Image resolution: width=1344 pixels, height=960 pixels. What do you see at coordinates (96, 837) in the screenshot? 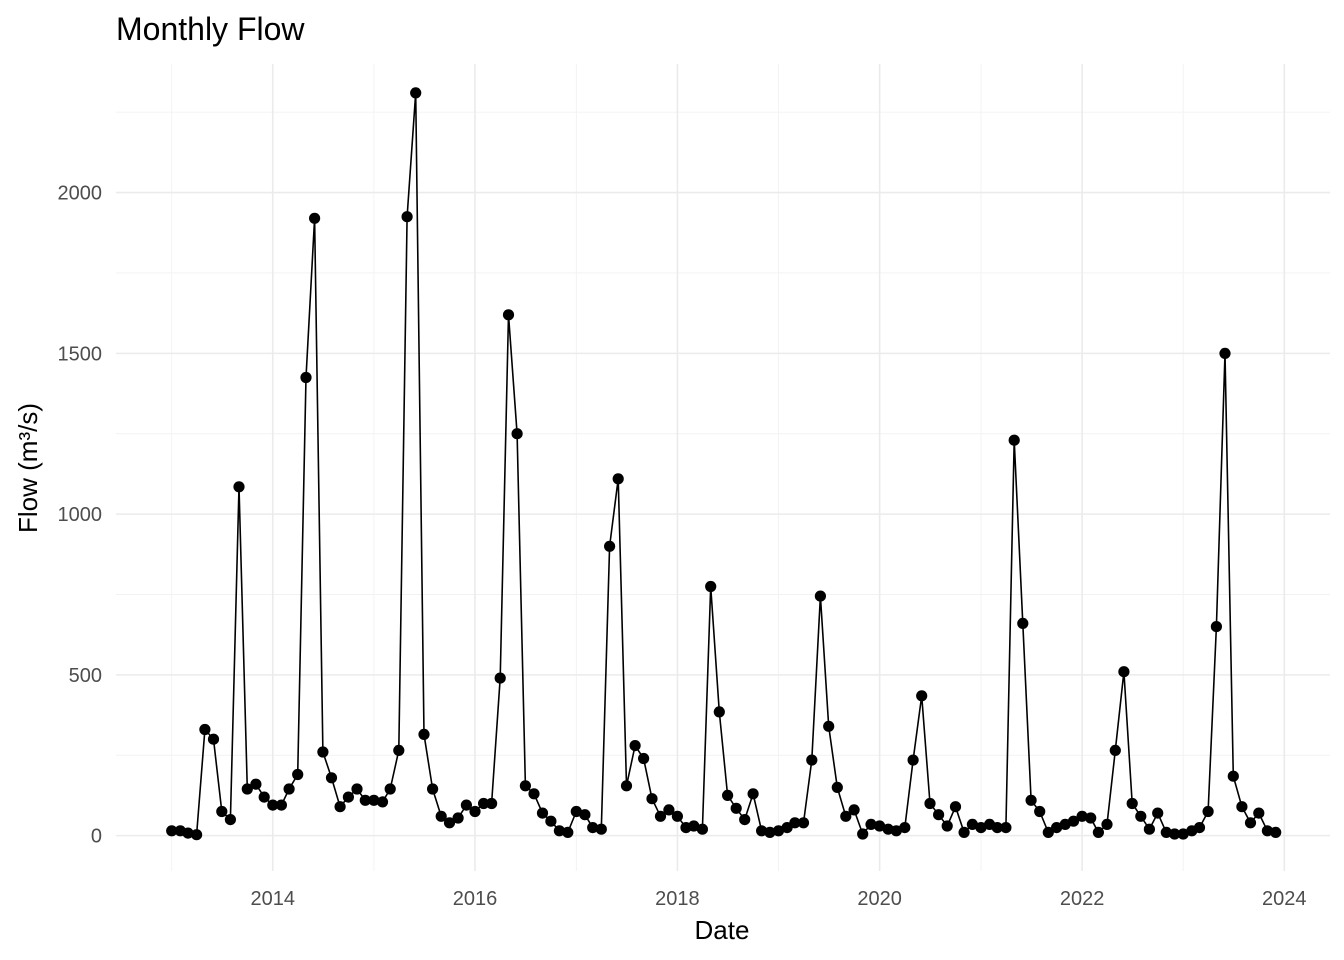
I see `y-tick-label: 0` at bounding box center [96, 837].